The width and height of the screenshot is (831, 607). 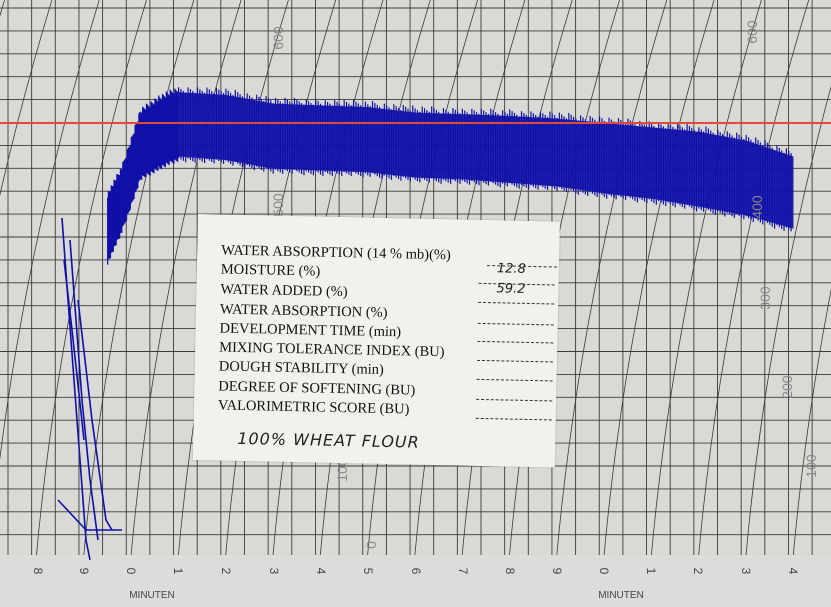 I want to click on y-tick-label-right: 400, so click(x=757, y=207).